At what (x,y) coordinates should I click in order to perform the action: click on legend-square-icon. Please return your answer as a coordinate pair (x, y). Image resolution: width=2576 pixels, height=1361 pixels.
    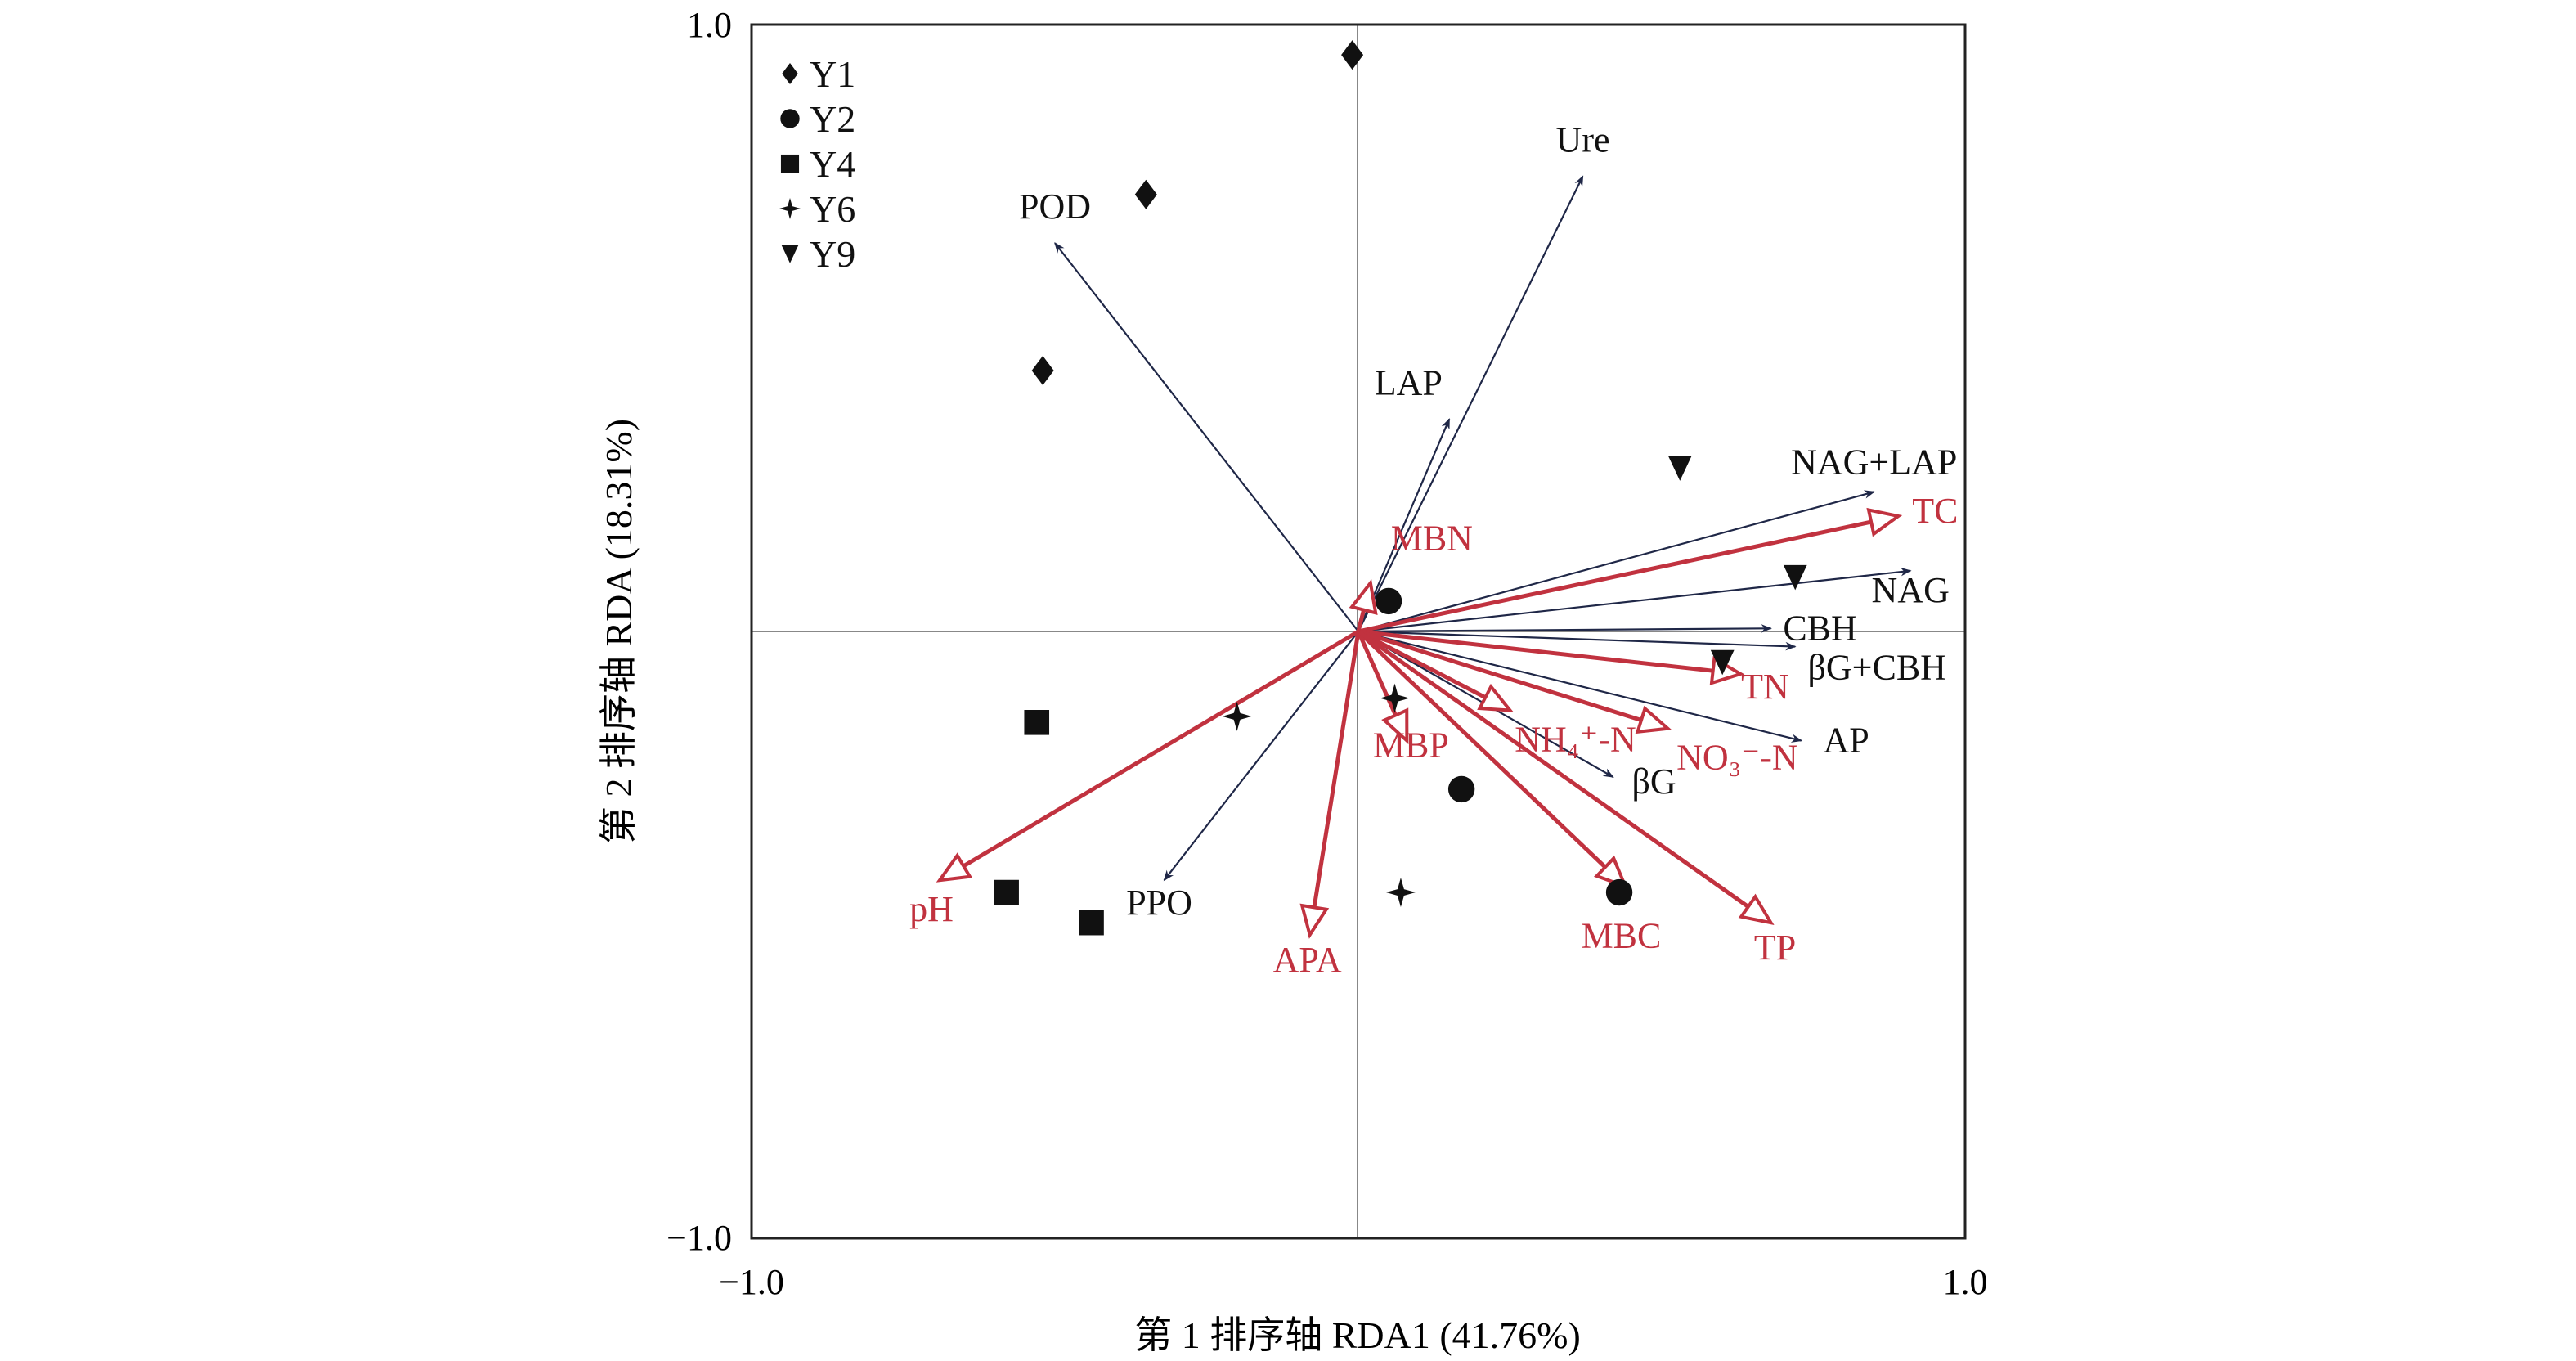
    Looking at the image, I should click on (790, 164).